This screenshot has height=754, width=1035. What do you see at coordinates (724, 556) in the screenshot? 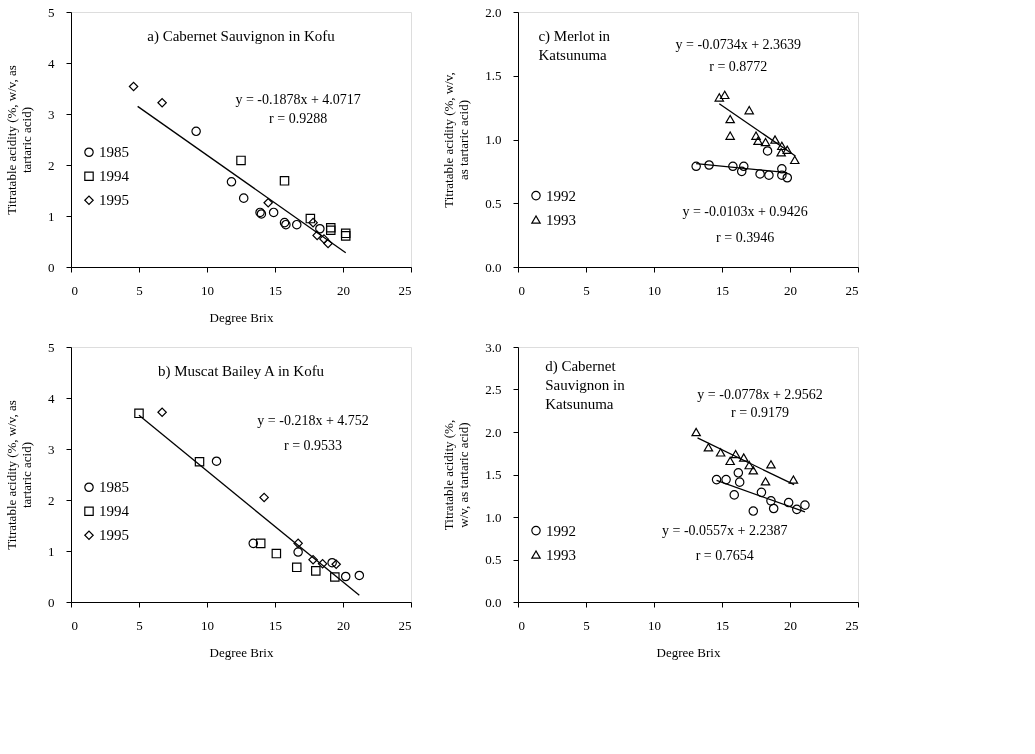
I see `annotation: r = 0.7654` at bounding box center [724, 556].